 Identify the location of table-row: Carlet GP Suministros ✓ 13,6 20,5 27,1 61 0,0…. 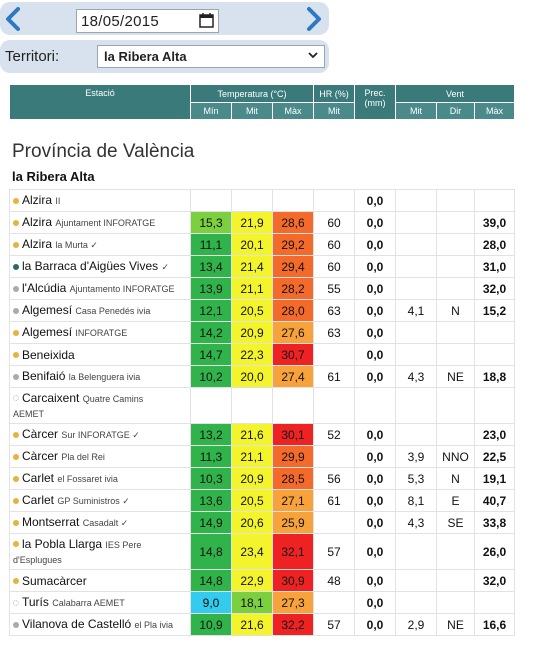
(262, 500).